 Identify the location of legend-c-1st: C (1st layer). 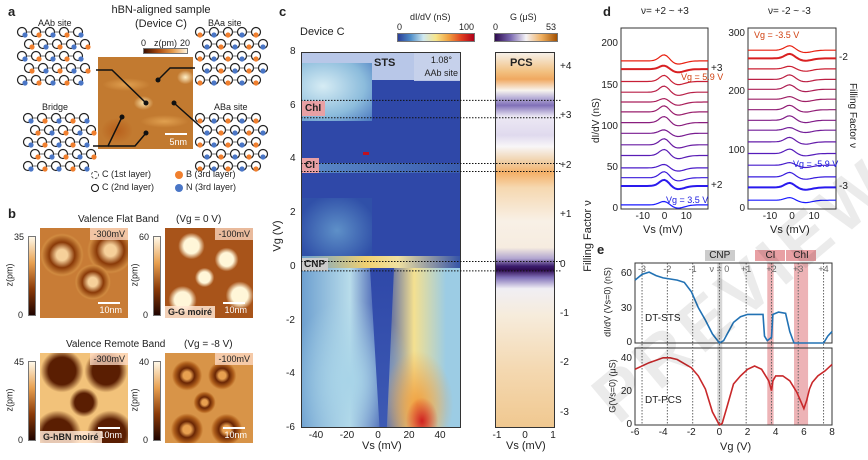
(127, 174).